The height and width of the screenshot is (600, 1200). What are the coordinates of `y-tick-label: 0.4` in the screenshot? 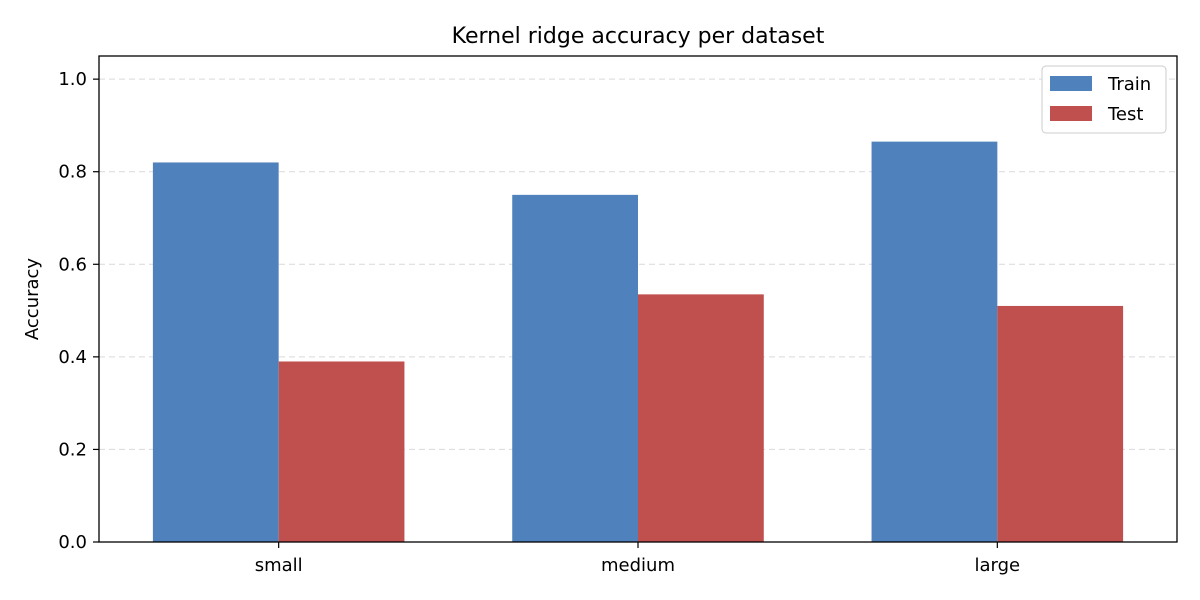 It's located at (72, 357).